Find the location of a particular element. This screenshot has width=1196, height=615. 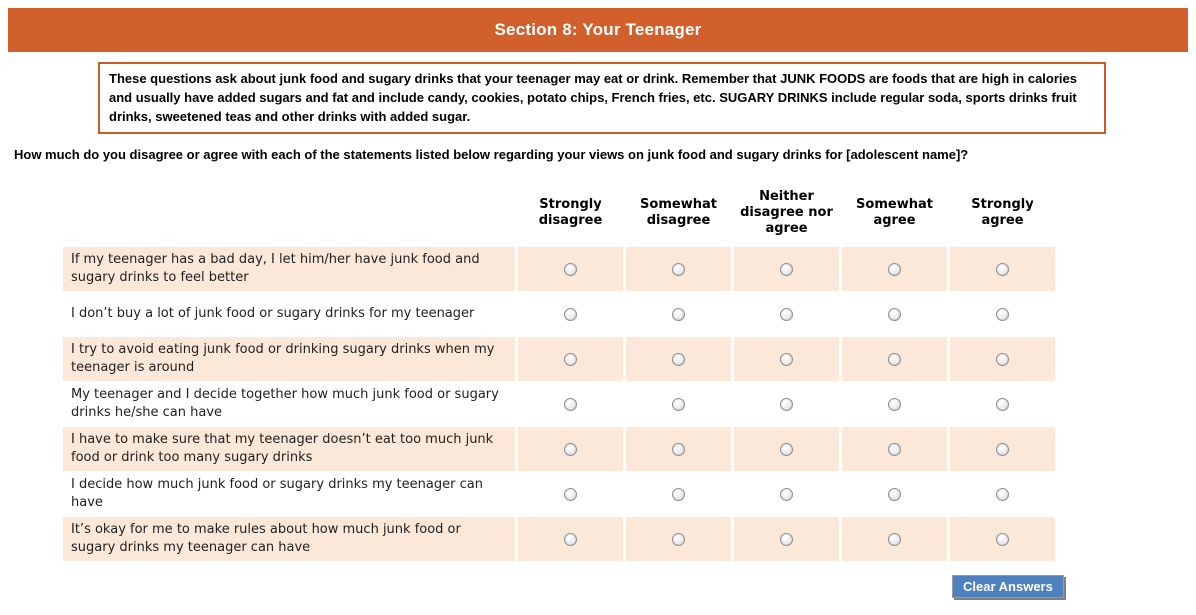

radio-row1-col5 is located at coordinates (1002, 269).